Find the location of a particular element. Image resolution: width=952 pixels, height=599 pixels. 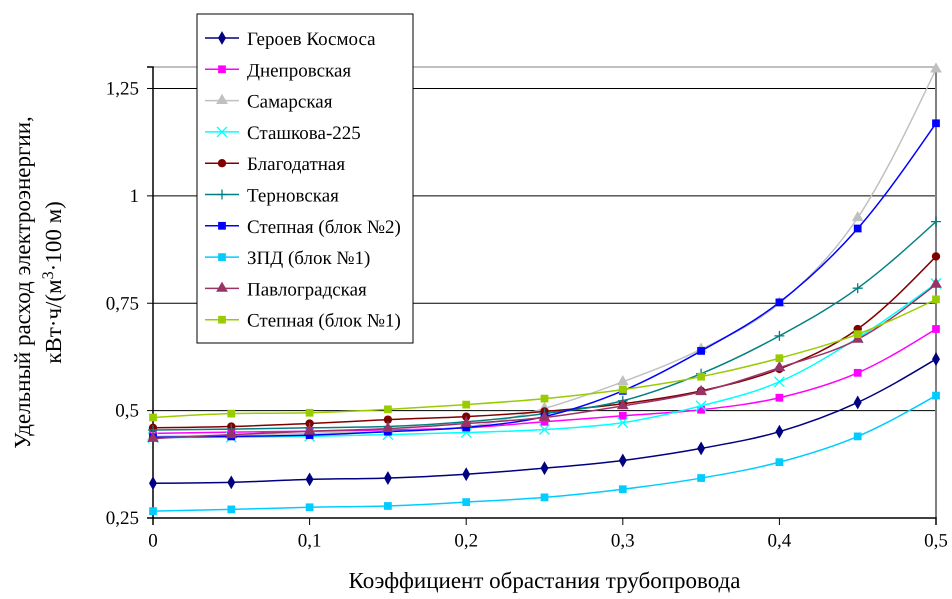

legend-label: Павлоградская is located at coordinates (307, 289).